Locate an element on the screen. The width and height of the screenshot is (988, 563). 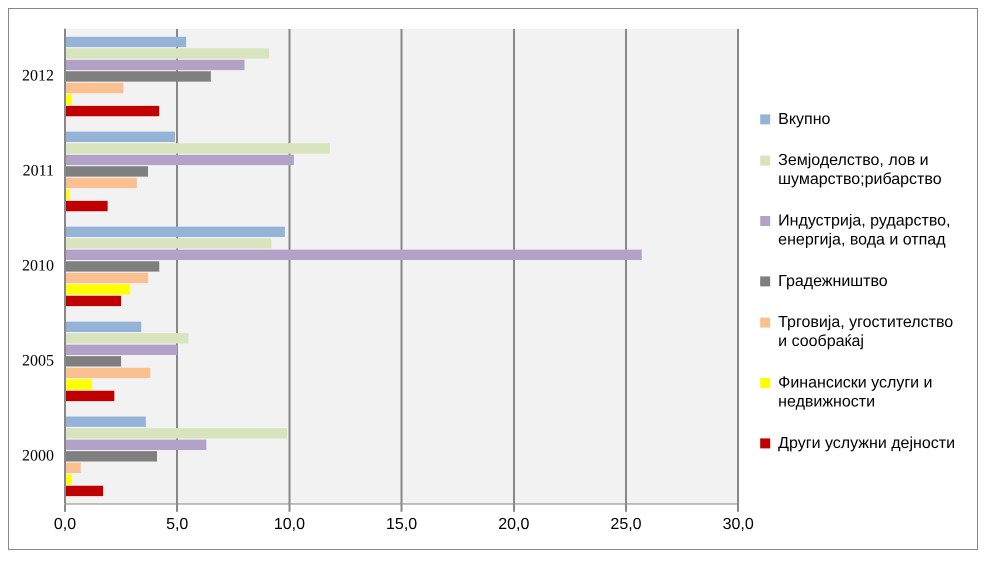
x-tick-label: 30,0 is located at coordinates (738, 524).